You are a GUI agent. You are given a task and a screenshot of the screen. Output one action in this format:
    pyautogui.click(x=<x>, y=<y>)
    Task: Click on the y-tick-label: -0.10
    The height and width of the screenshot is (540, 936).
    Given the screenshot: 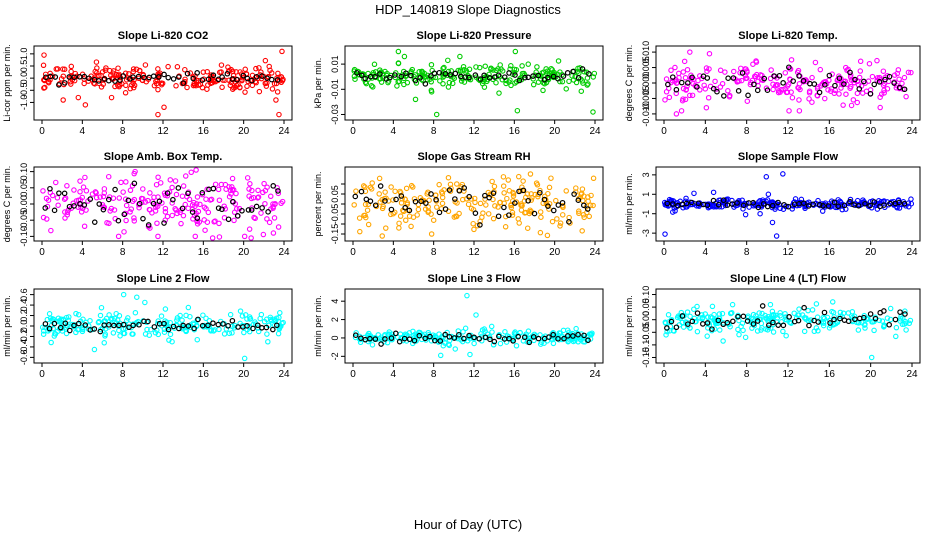 What is the action you would take?
    pyautogui.click(x=24, y=236)
    